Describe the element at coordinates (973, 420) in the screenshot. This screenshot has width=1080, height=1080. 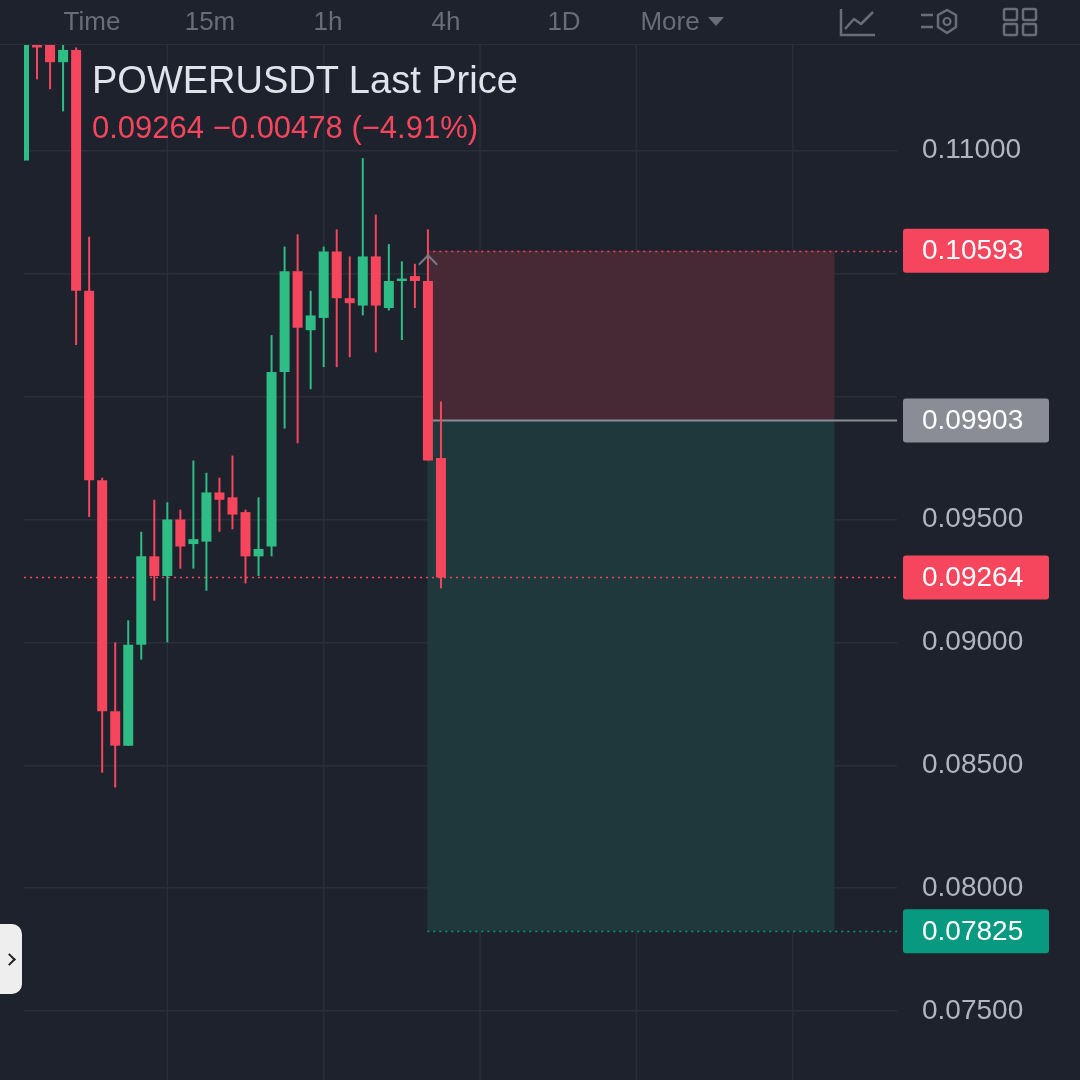
I see `ref-line-label: 0.09903` at that location.